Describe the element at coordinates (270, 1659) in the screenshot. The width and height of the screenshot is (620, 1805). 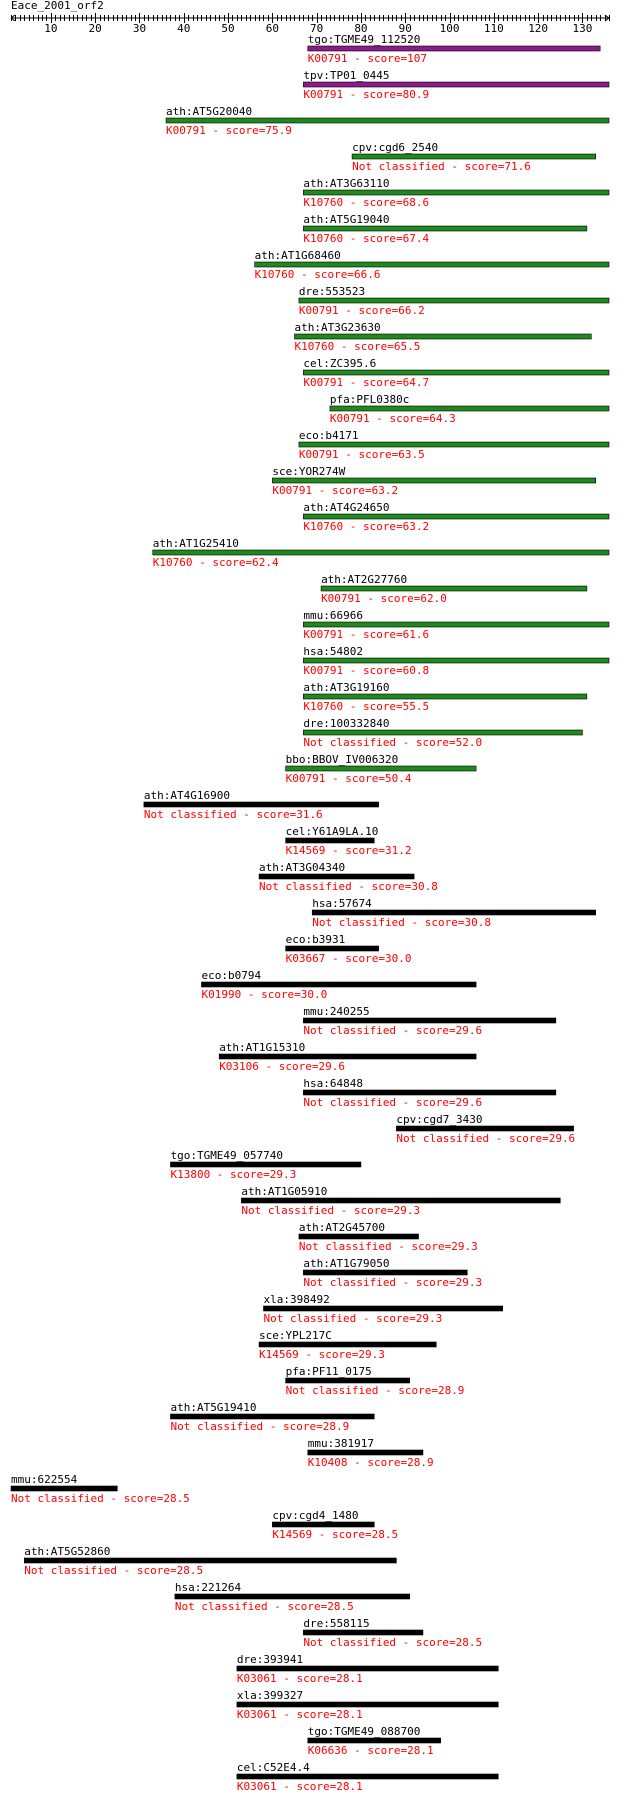
I see `hit-name: dre:393941` at that location.